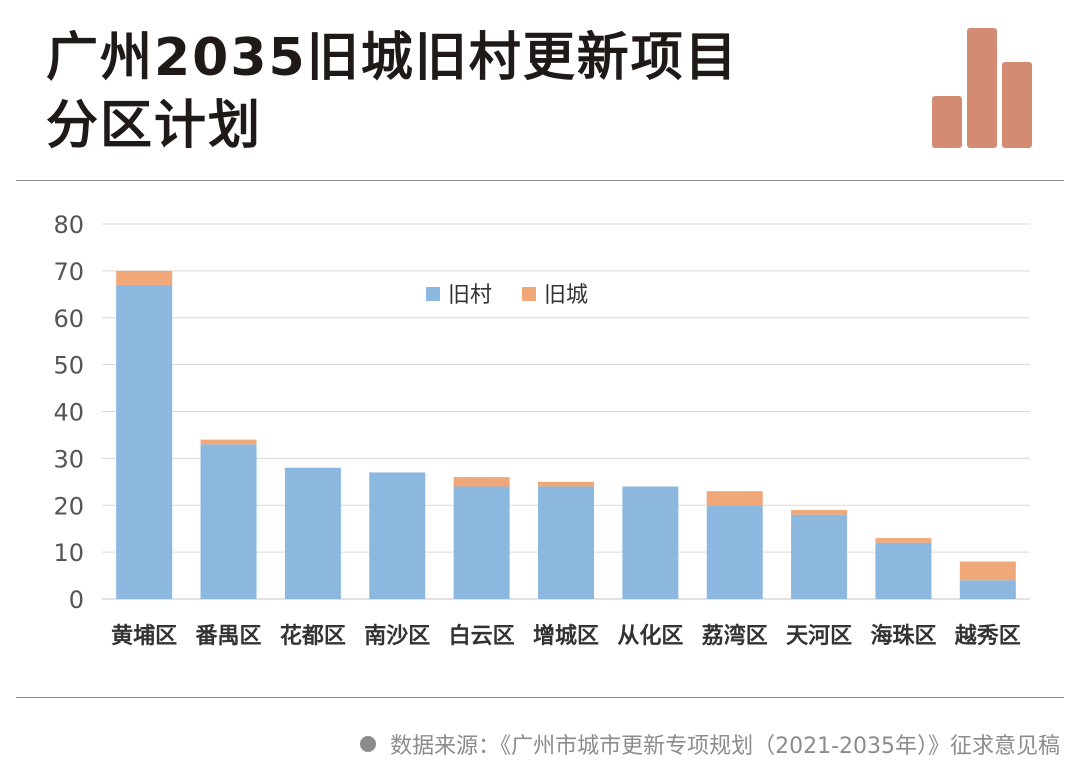 The width and height of the screenshot is (1080, 778). What do you see at coordinates (68, 413) in the screenshot?
I see `y-tick-label: 40` at bounding box center [68, 413].